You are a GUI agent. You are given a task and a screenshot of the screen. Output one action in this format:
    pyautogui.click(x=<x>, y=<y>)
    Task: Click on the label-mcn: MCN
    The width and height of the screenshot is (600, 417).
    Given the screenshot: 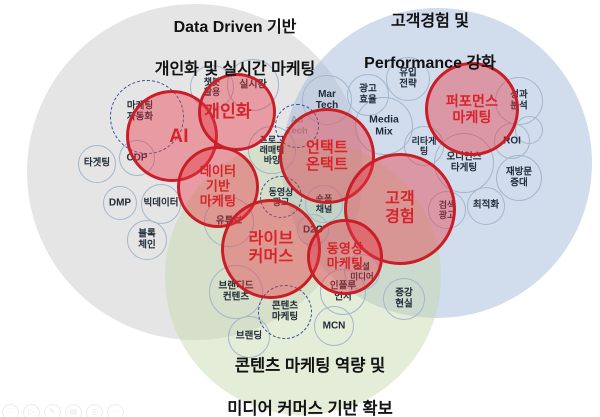 What is the action you would take?
    pyautogui.click(x=334, y=326)
    